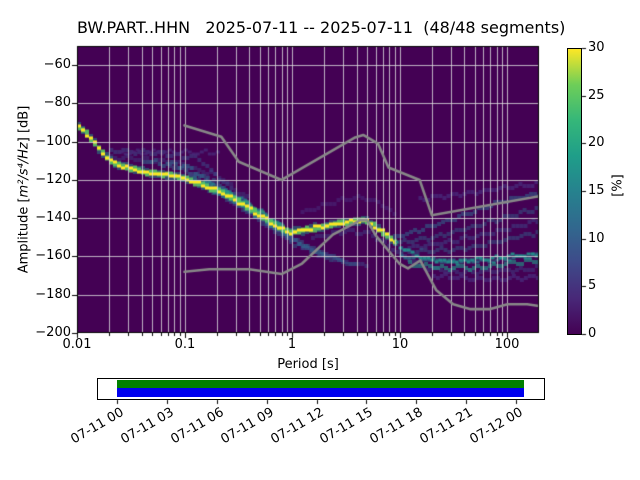 This screenshot has height=480, width=640. Describe the element at coordinates (308, 364) in the screenshot. I see `x-axis-label: Period [s]` at that location.